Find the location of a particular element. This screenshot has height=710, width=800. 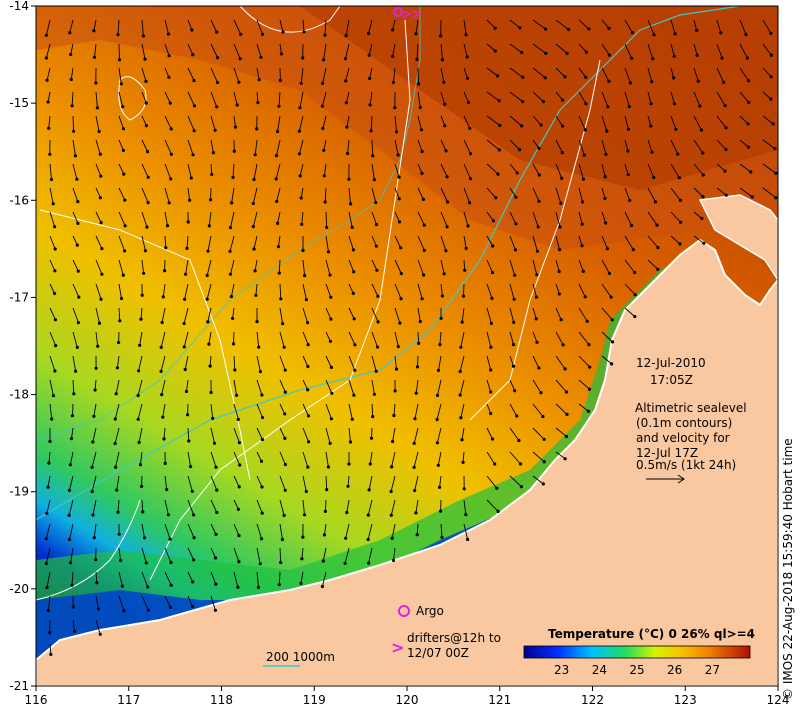

x-tick-label: 120 is located at coordinates (407, 700).